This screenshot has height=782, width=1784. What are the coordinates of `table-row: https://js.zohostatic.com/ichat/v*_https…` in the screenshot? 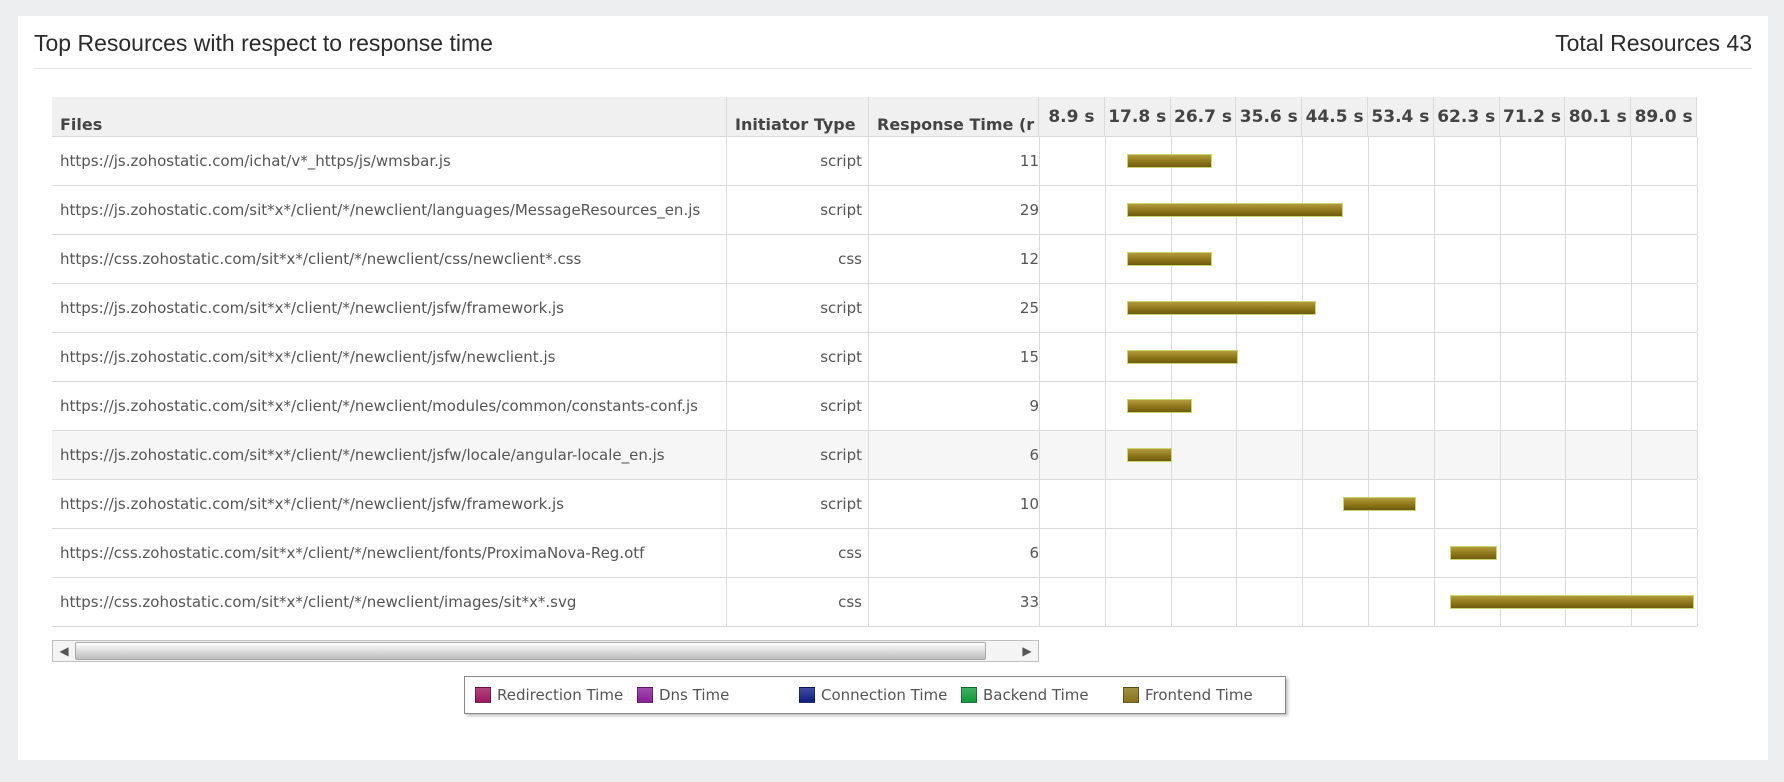 It's located at (875, 161).